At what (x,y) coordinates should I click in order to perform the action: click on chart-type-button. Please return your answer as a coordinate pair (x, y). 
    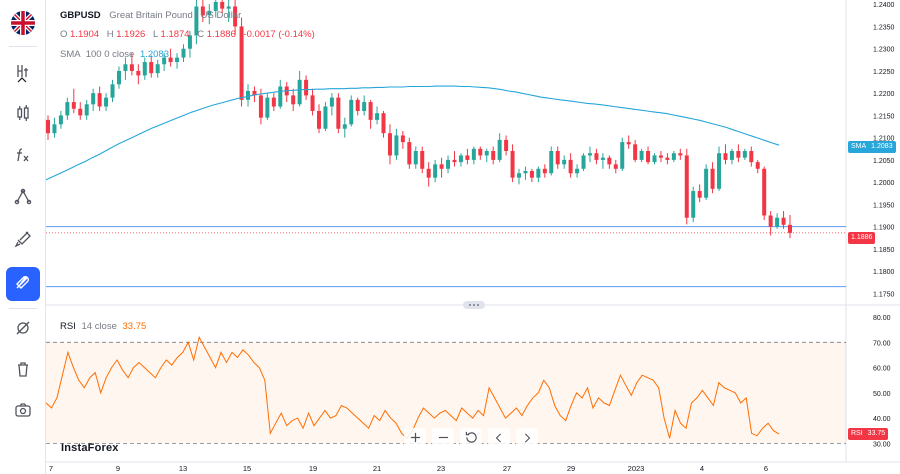
    Looking at the image, I should click on (23, 115).